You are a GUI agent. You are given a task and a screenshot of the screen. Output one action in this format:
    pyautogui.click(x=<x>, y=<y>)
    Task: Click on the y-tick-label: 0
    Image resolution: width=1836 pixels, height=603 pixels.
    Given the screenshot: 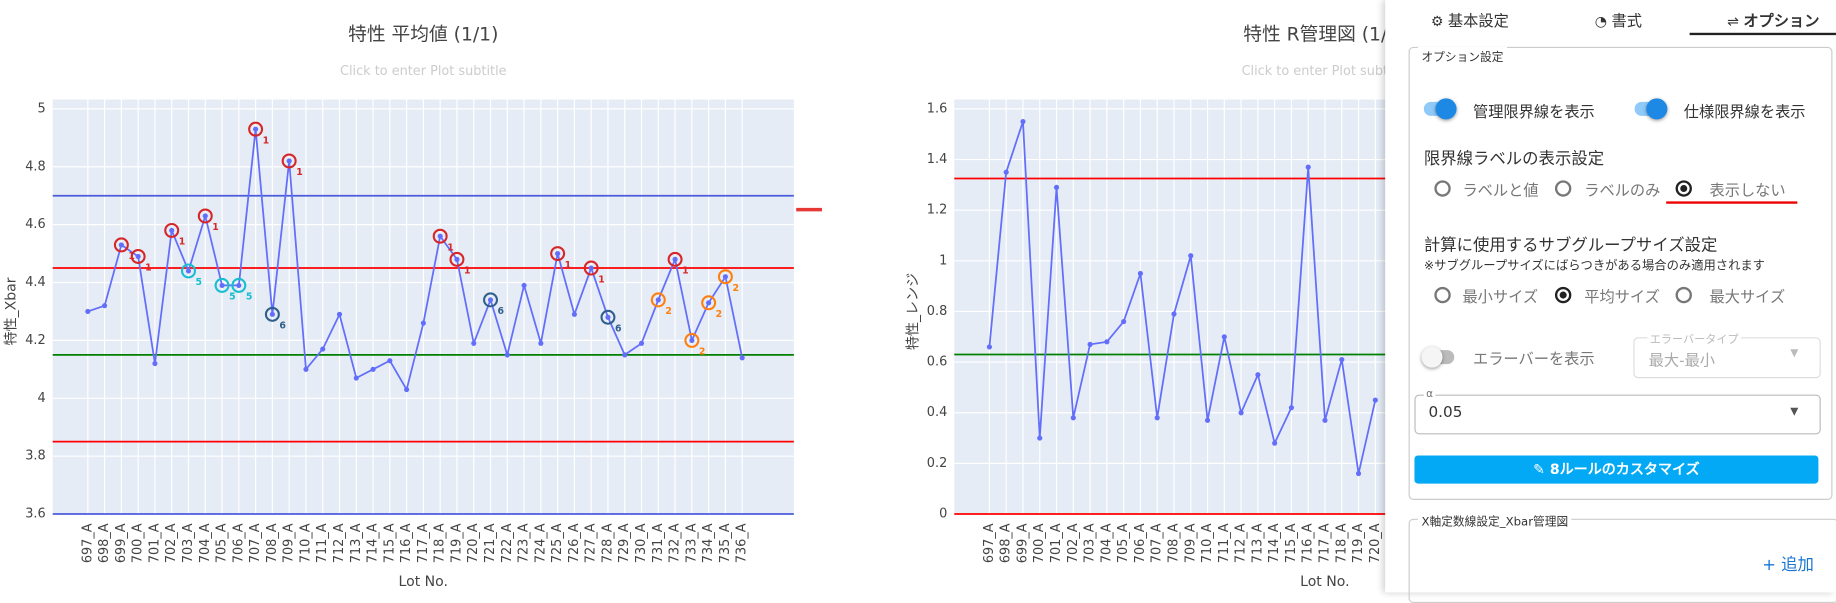 What is the action you would take?
    pyautogui.click(x=943, y=514)
    